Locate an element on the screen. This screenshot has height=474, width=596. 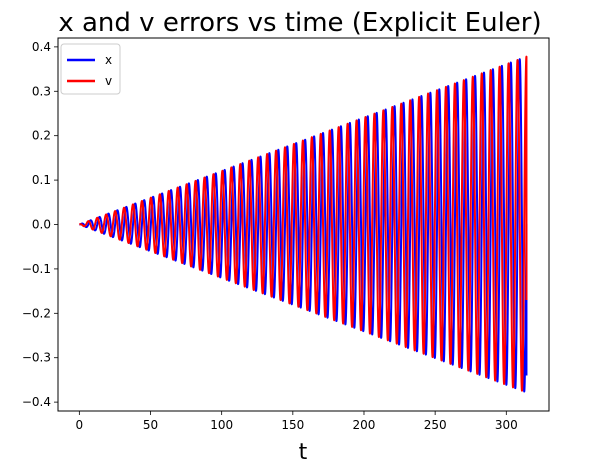
y-tick-label: −0.3 is located at coordinates (36, 358).